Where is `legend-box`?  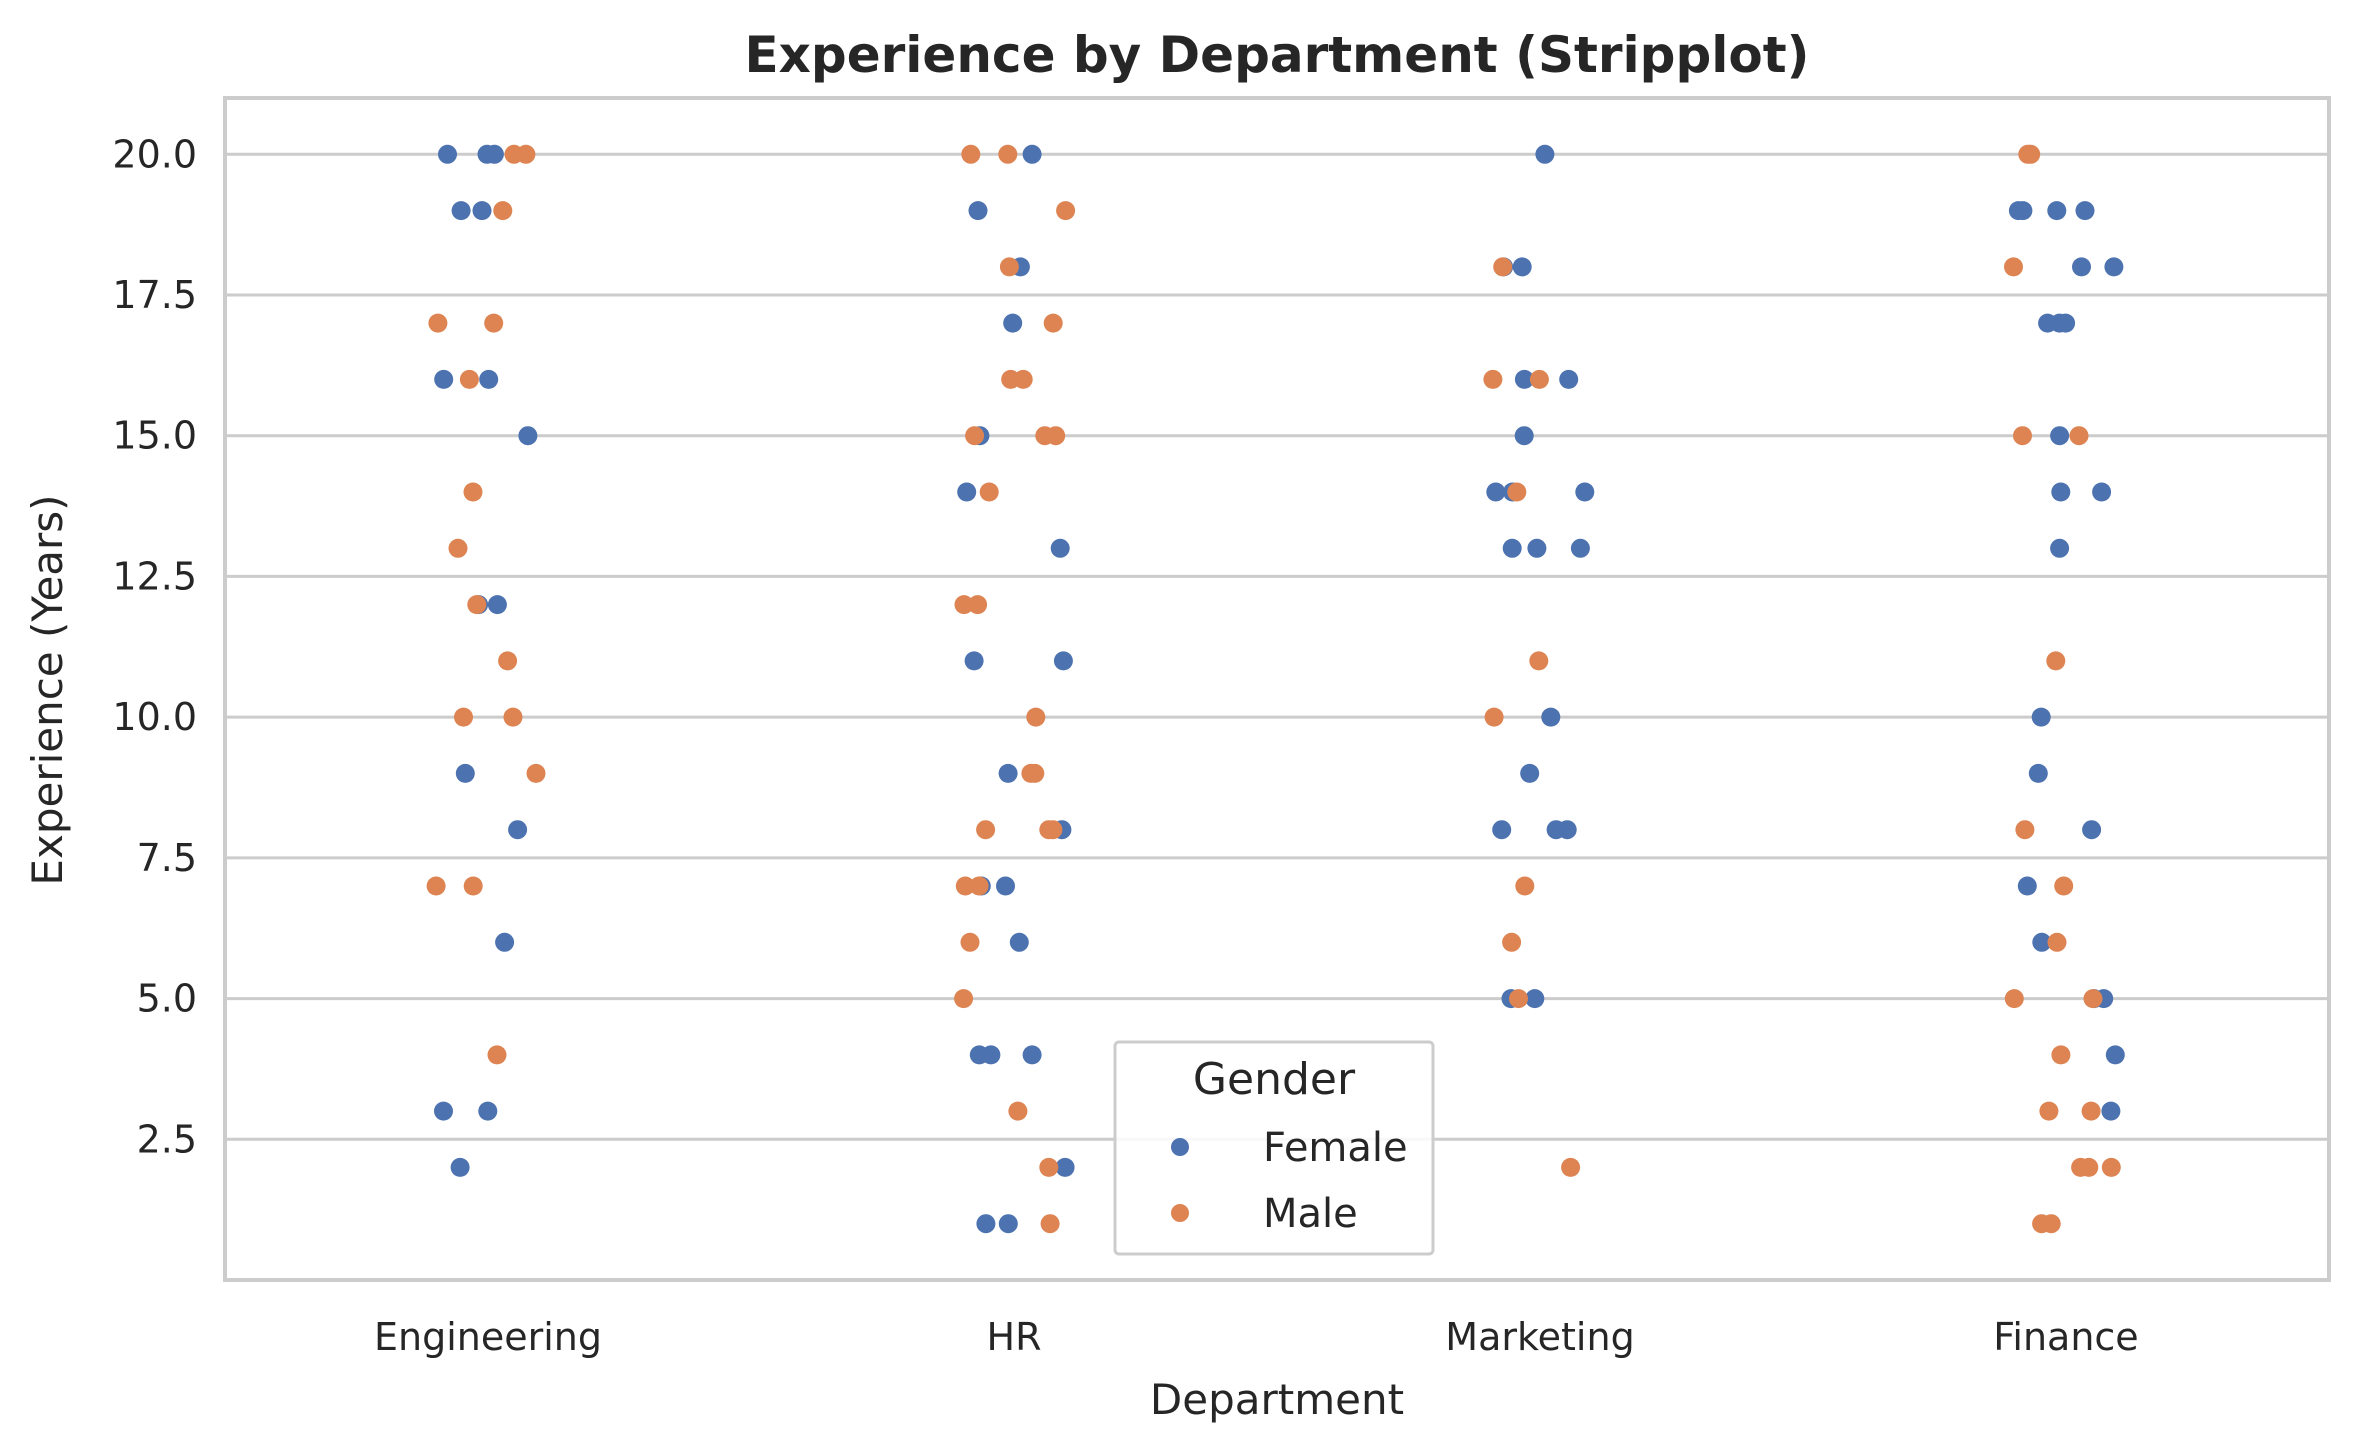 legend-box is located at coordinates (1274, 1148).